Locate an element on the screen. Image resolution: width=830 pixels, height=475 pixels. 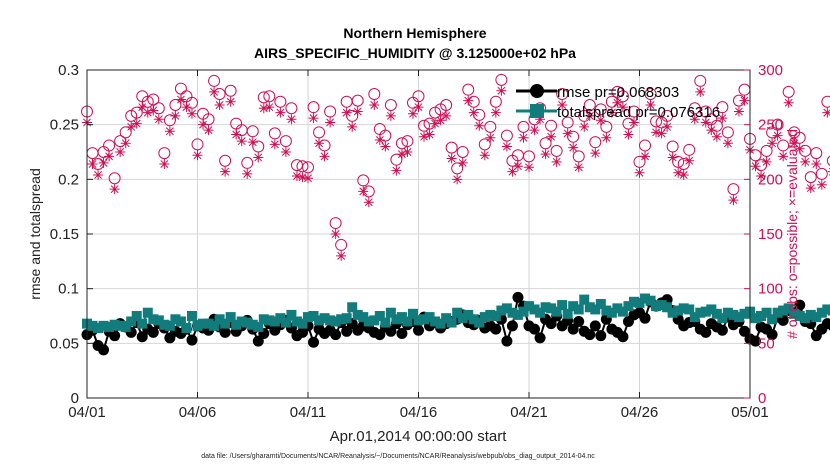
y-tick-label-left: 0.05 is located at coordinates (64, 343).